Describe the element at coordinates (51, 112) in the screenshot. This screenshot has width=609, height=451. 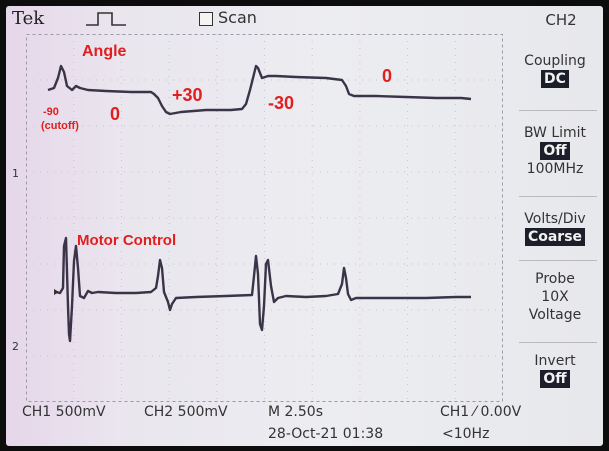
I see `annotation-minus90: -90` at that location.